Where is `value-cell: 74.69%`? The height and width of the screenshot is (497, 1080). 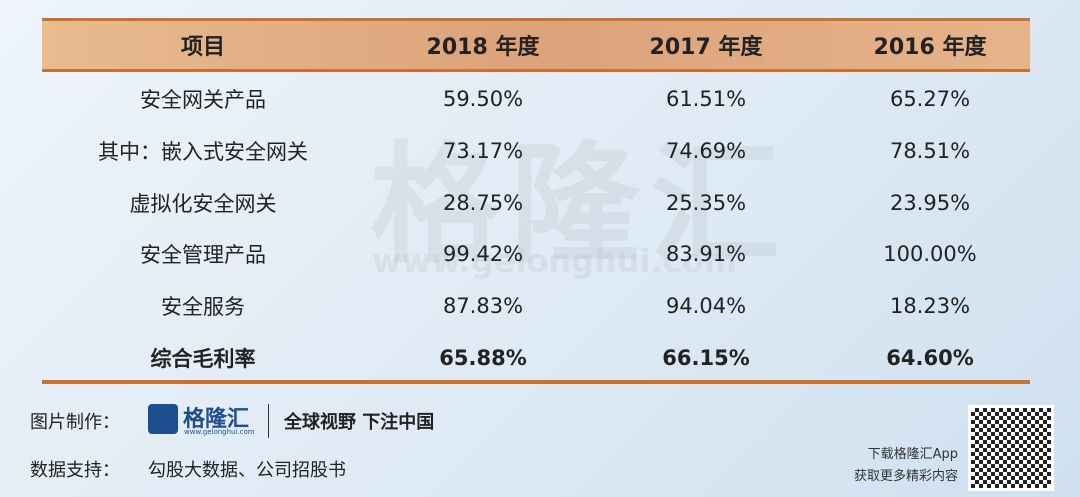
value-cell: 74.69% is located at coordinates (706, 150).